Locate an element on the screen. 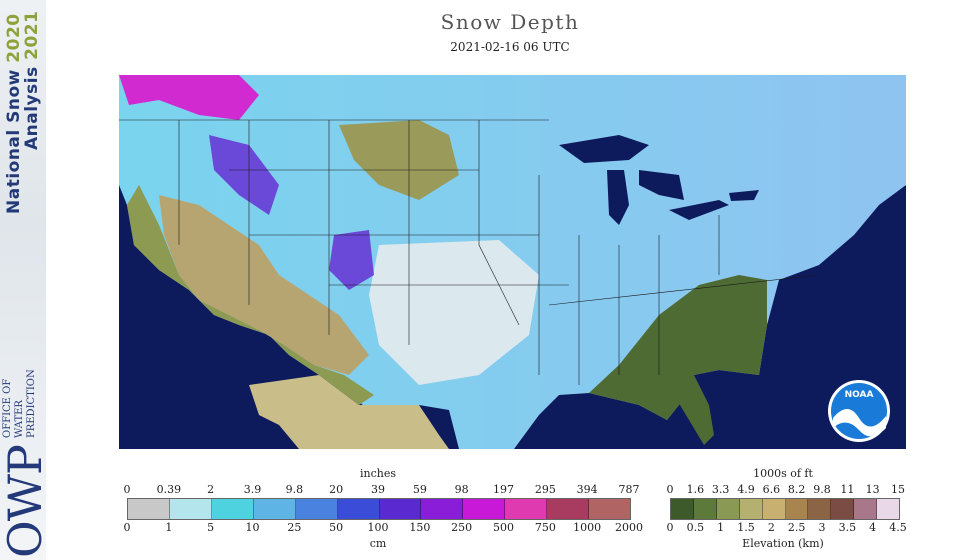  elev-ft-tick: 0 is located at coordinates (670, 489).